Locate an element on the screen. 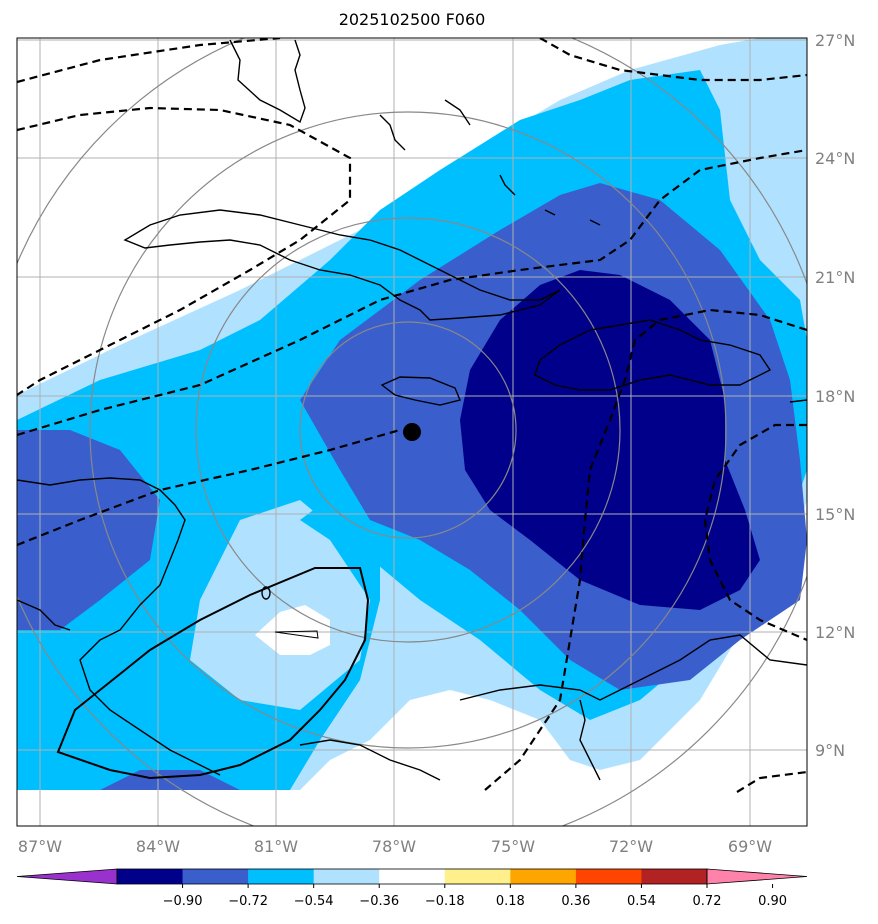  colorbar-tick-label: −0.36 is located at coordinates (379, 901).